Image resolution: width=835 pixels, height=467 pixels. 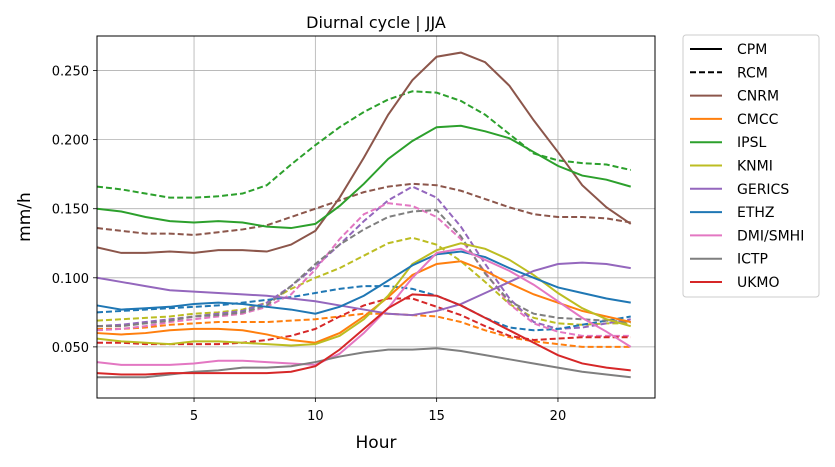 I want to click on y-axis-ticks: 0.050 0.100 0.150 0.200 0.250, so click(x=74, y=210).